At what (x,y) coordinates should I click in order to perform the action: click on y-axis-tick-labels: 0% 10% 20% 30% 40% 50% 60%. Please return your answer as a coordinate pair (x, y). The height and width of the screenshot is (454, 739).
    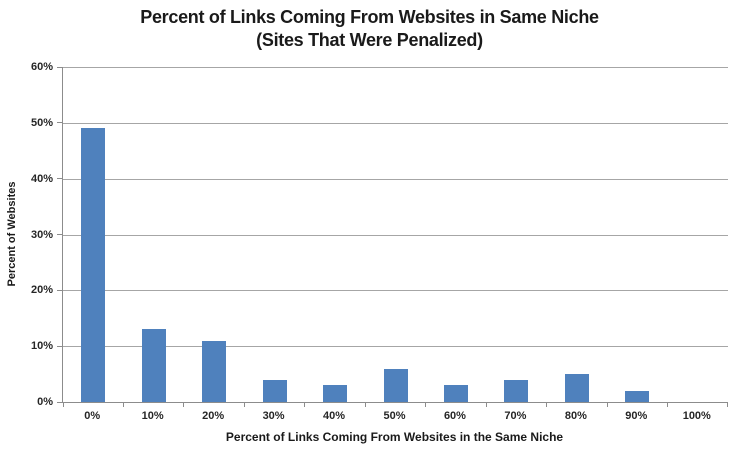
    Looking at the image, I should click on (30, 234).